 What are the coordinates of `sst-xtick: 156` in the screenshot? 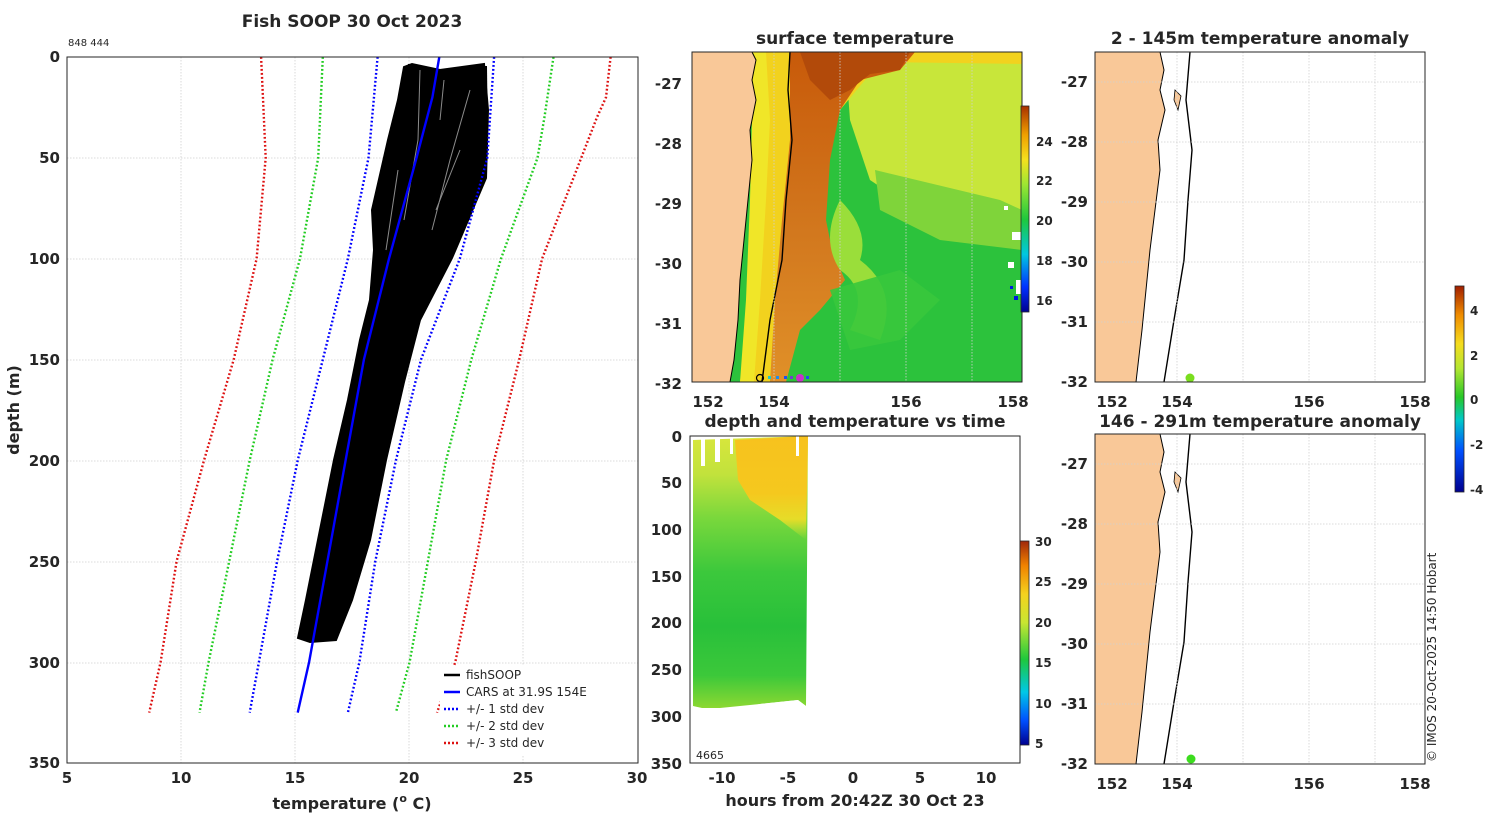 It's located at (905, 402).